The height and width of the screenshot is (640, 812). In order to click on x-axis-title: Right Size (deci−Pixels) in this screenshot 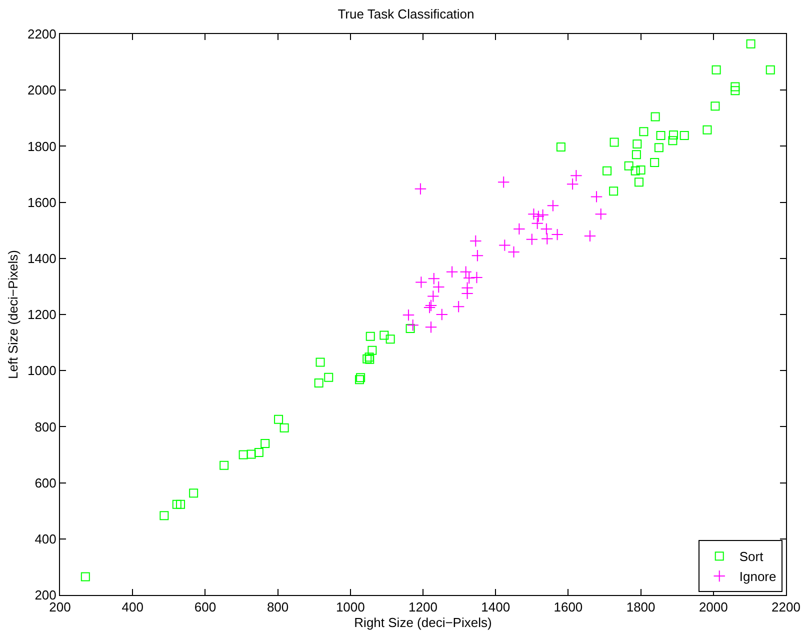, I will do `click(423, 622)`.